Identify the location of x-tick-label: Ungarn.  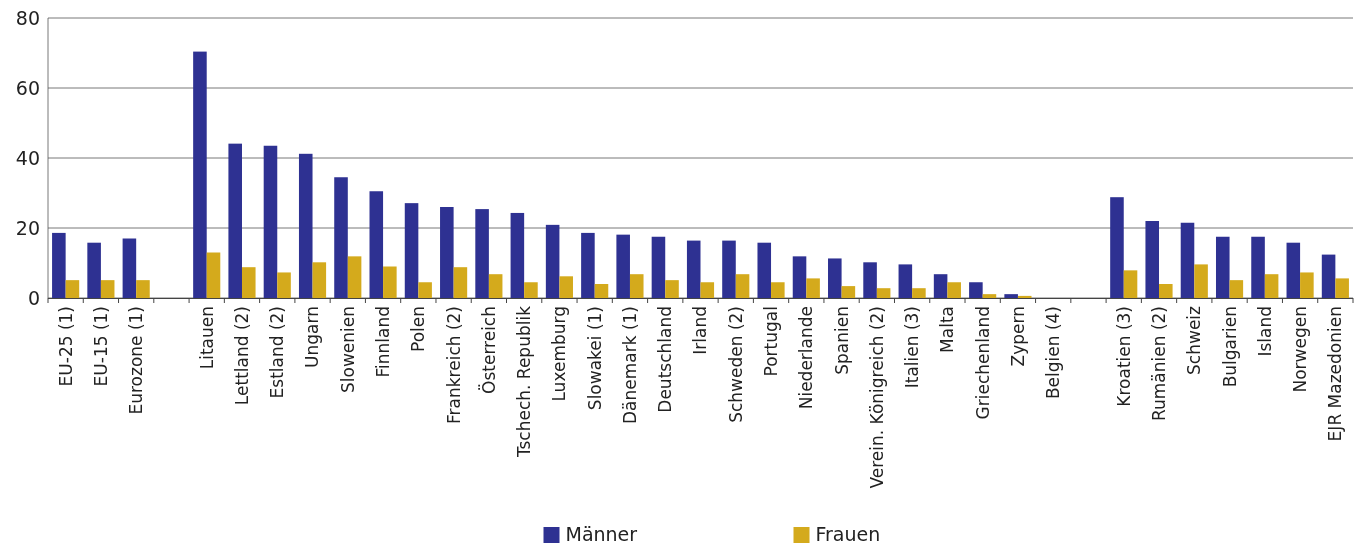
(312, 337).